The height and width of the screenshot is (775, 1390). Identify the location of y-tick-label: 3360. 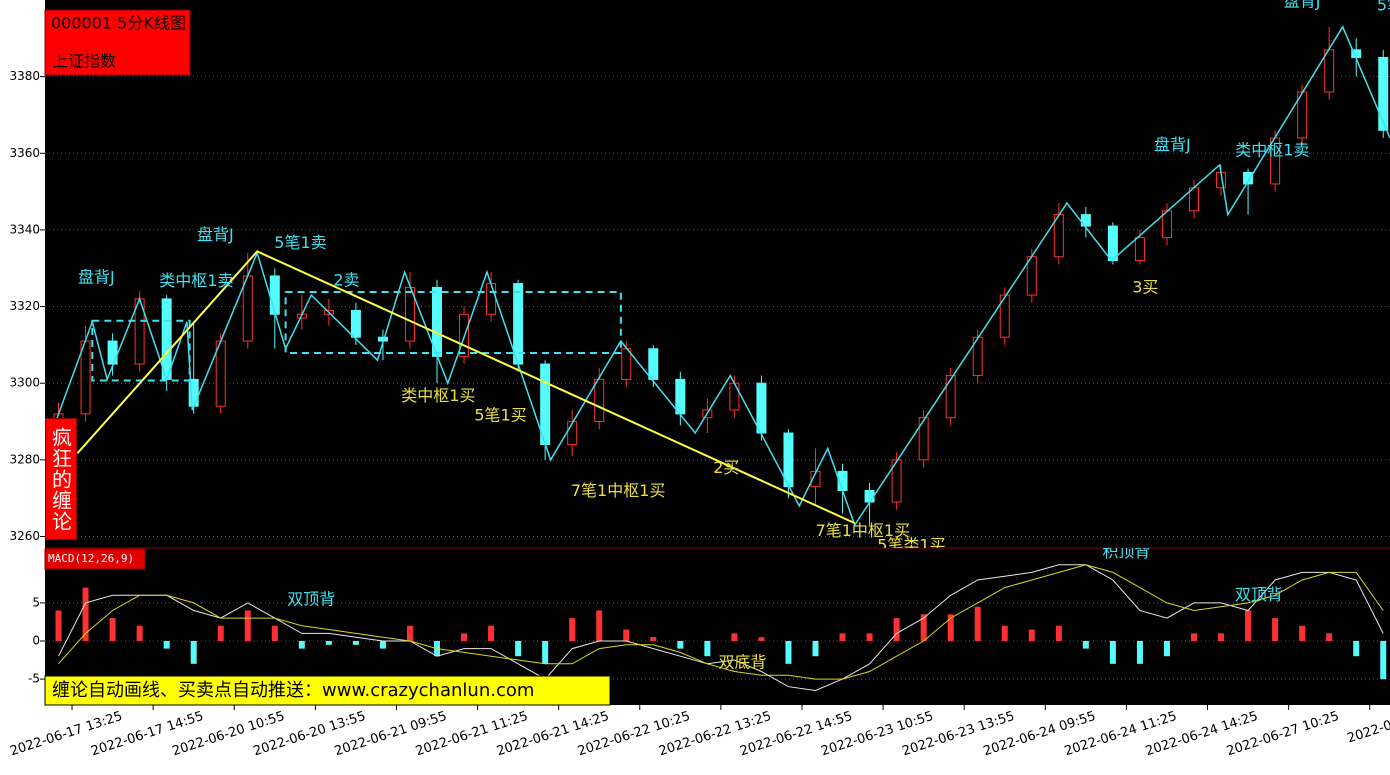
(24, 153).